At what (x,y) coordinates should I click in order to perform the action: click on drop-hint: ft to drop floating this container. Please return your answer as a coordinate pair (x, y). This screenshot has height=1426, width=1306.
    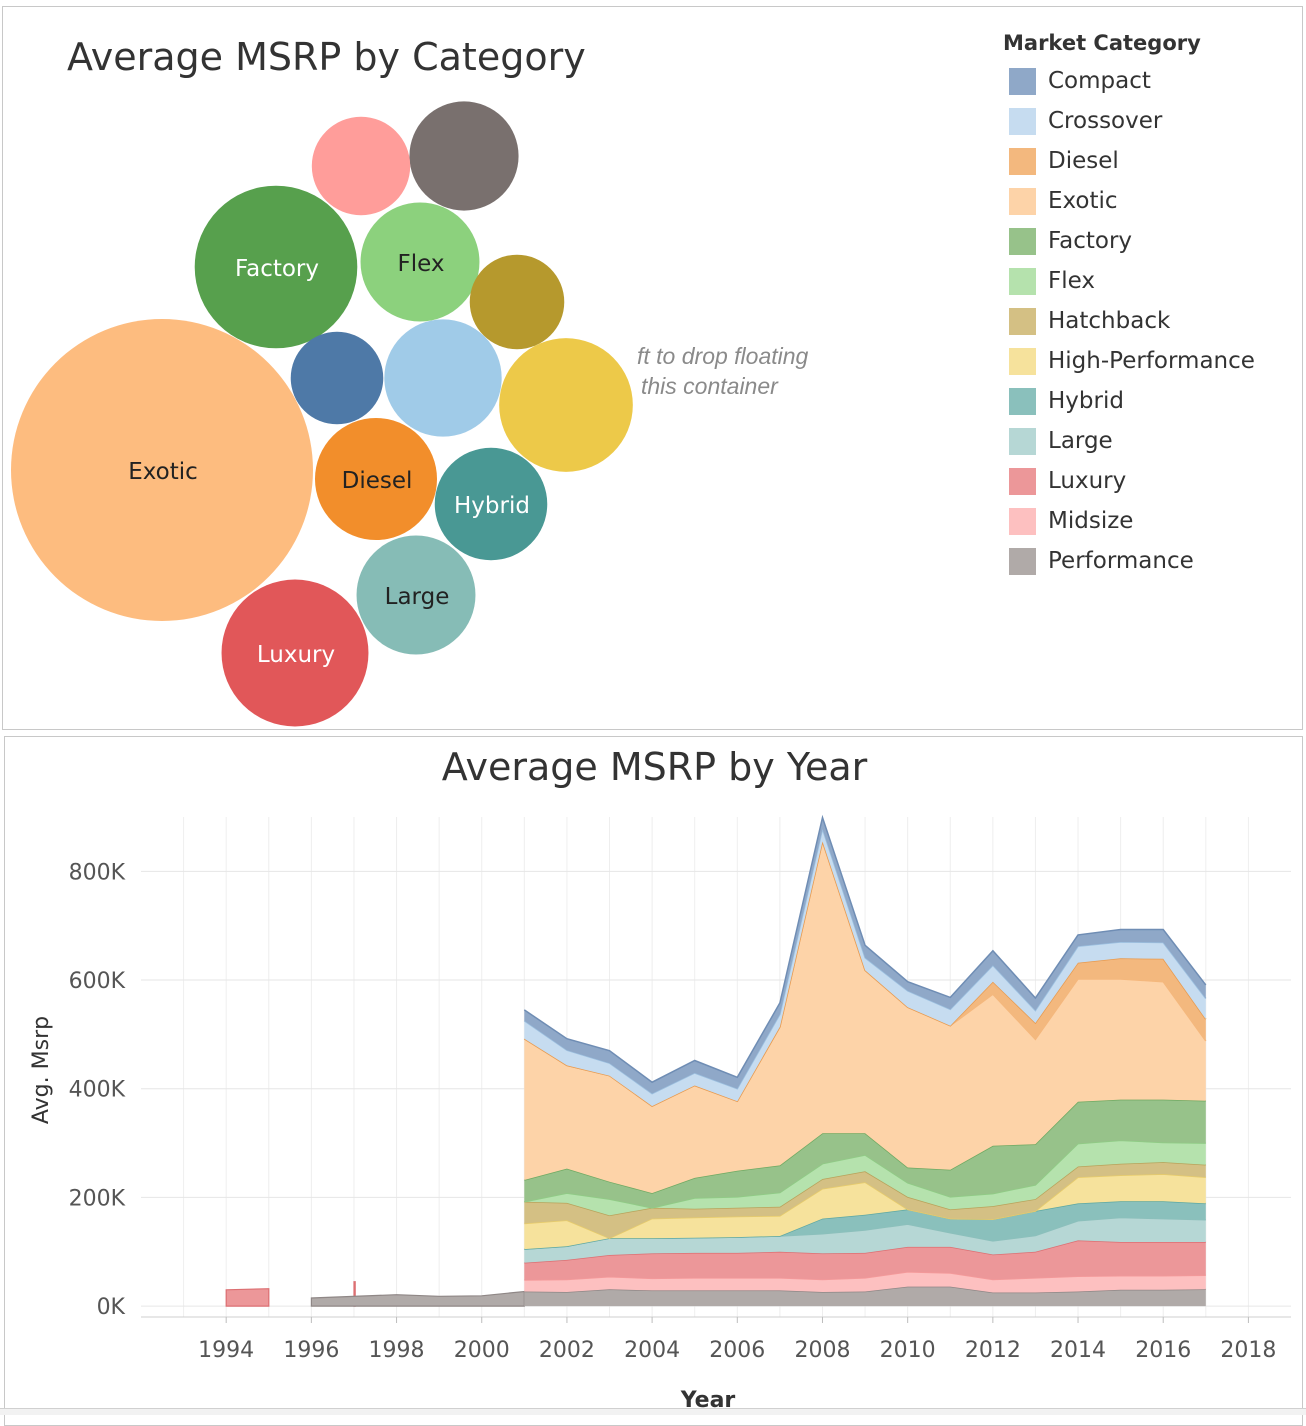
    Looking at the image, I should click on (722, 371).